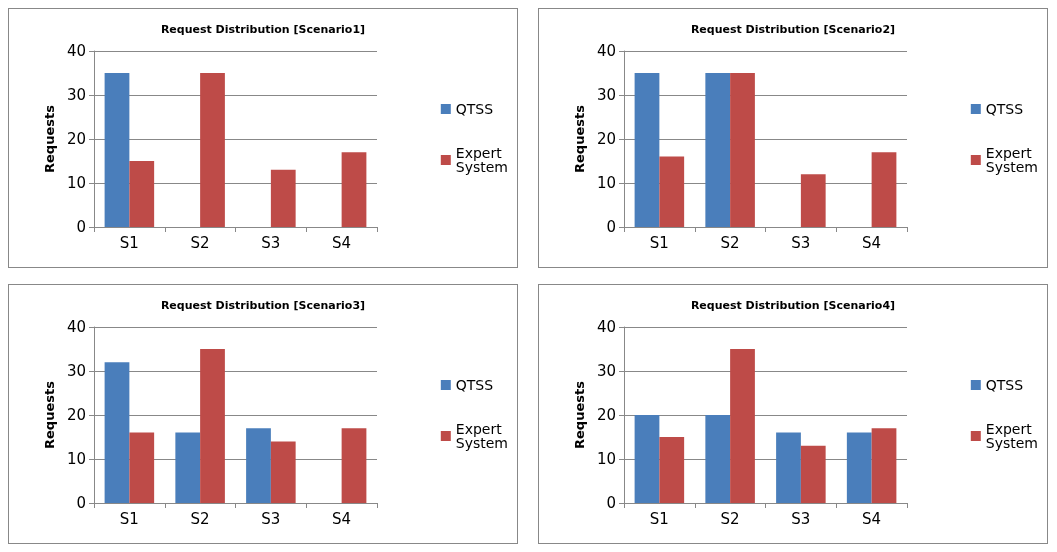 Image resolution: width=1057 pixels, height=552 pixels. I want to click on chart-title: Request Distribution [Scenario1], so click(263, 29).